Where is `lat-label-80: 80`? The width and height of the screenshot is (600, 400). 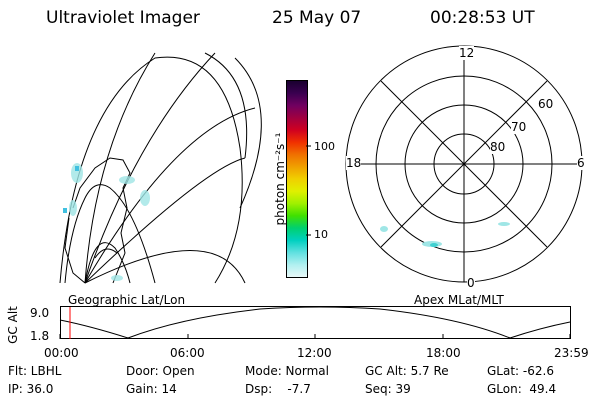 lat-label-80: 80 is located at coordinates (498, 147).